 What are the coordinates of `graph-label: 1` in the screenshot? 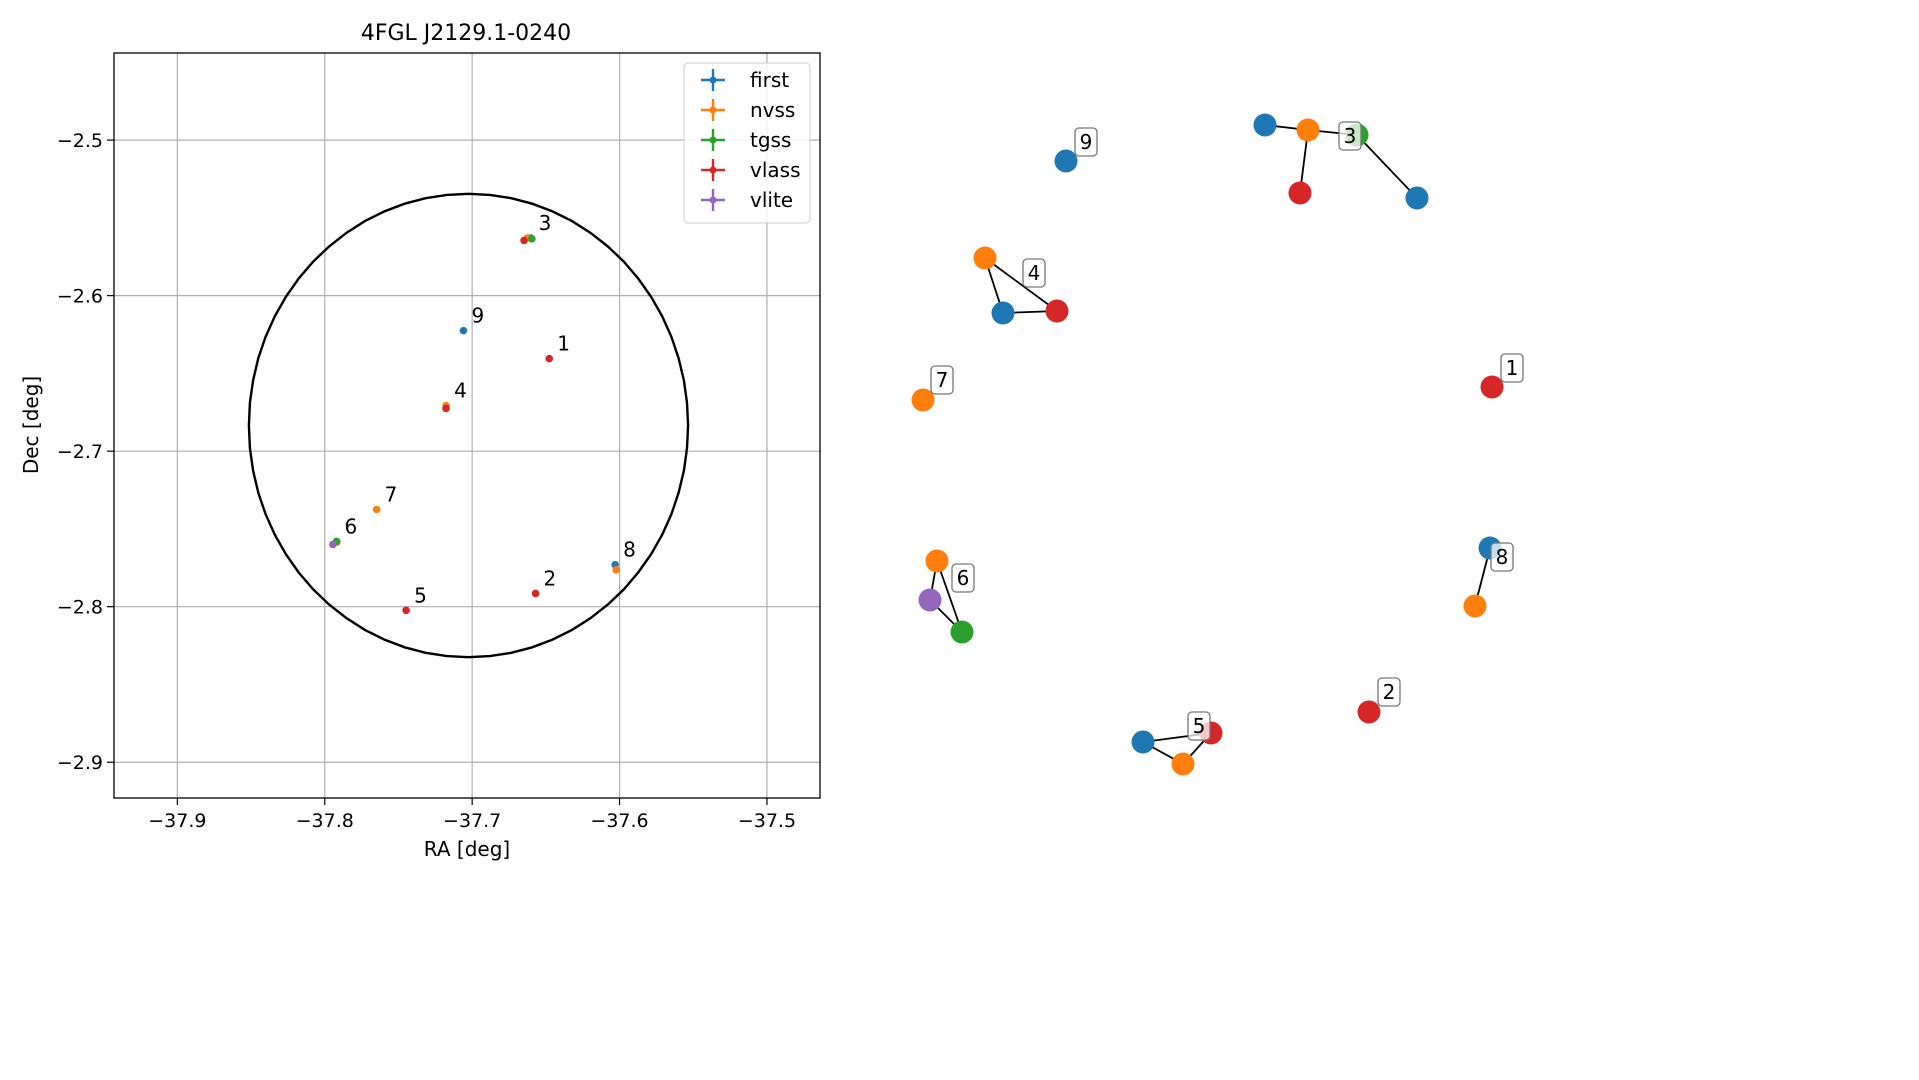 It's located at (1512, 368).